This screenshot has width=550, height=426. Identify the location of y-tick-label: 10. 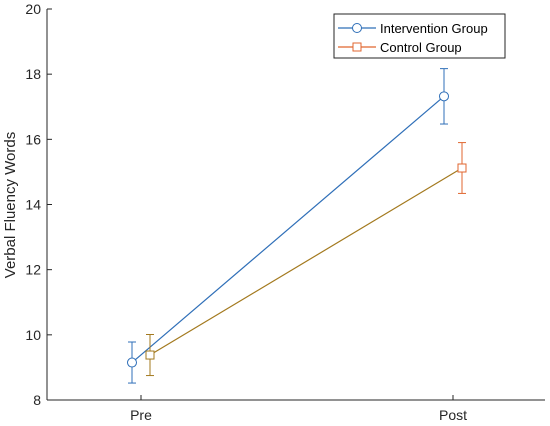
(33, 335).